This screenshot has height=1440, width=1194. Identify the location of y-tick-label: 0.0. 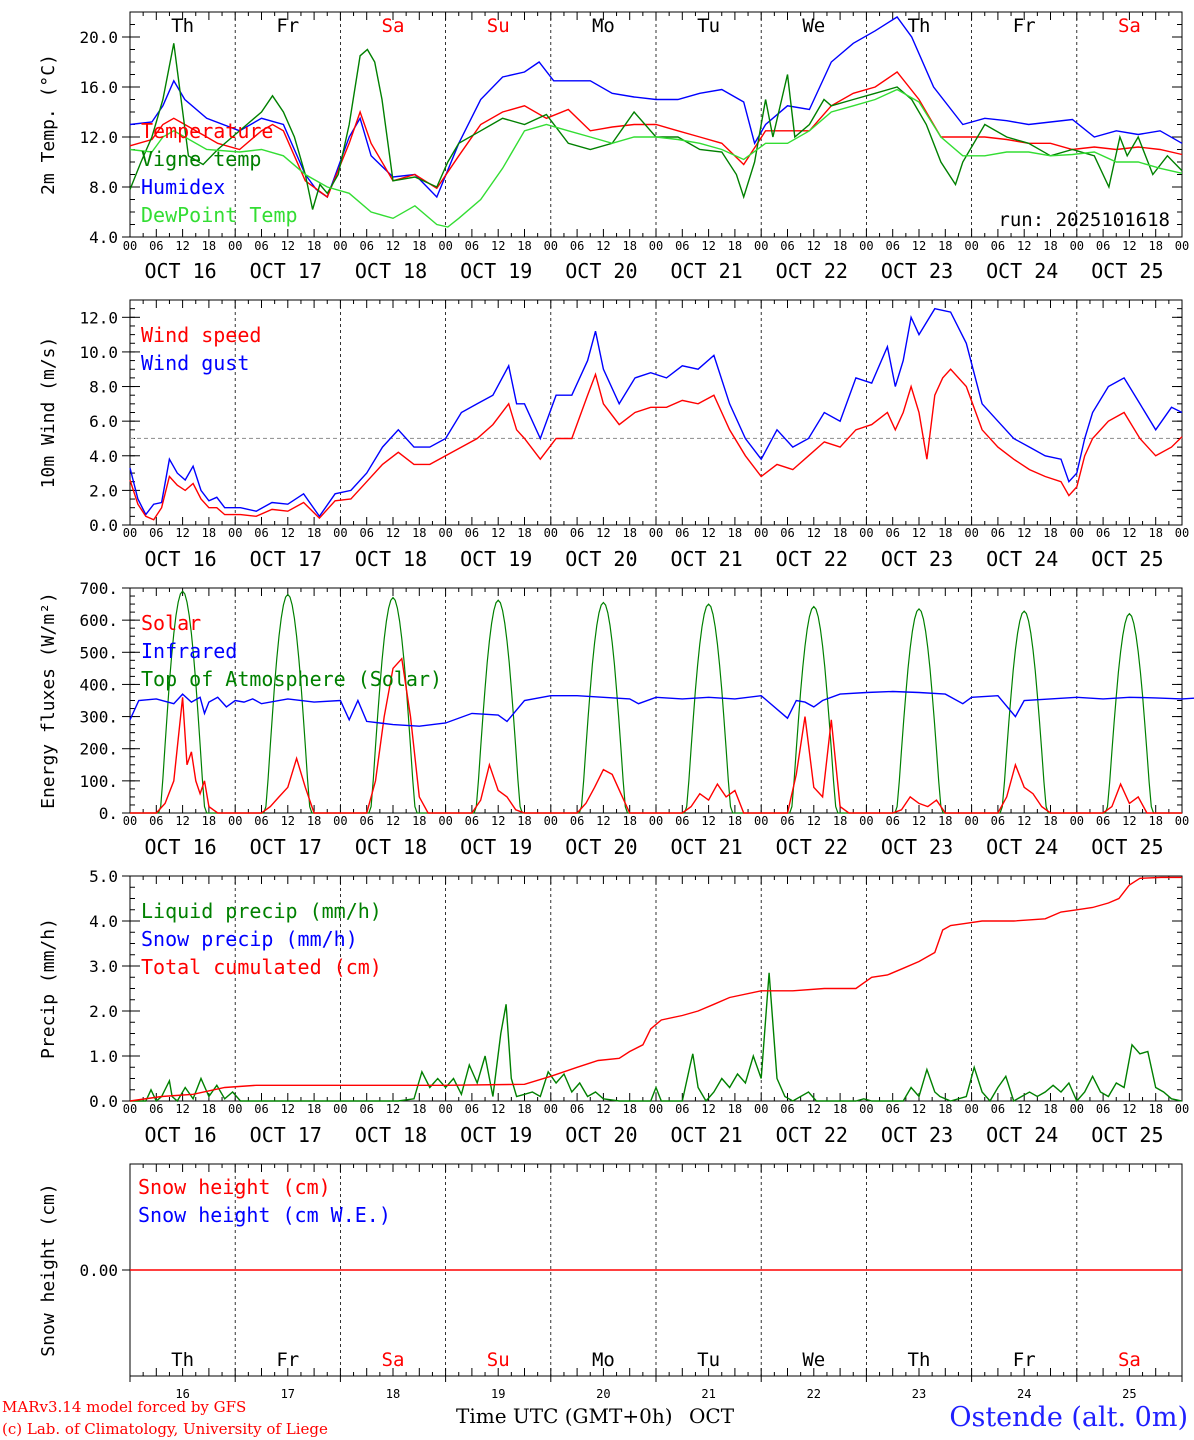
(103, 1101).